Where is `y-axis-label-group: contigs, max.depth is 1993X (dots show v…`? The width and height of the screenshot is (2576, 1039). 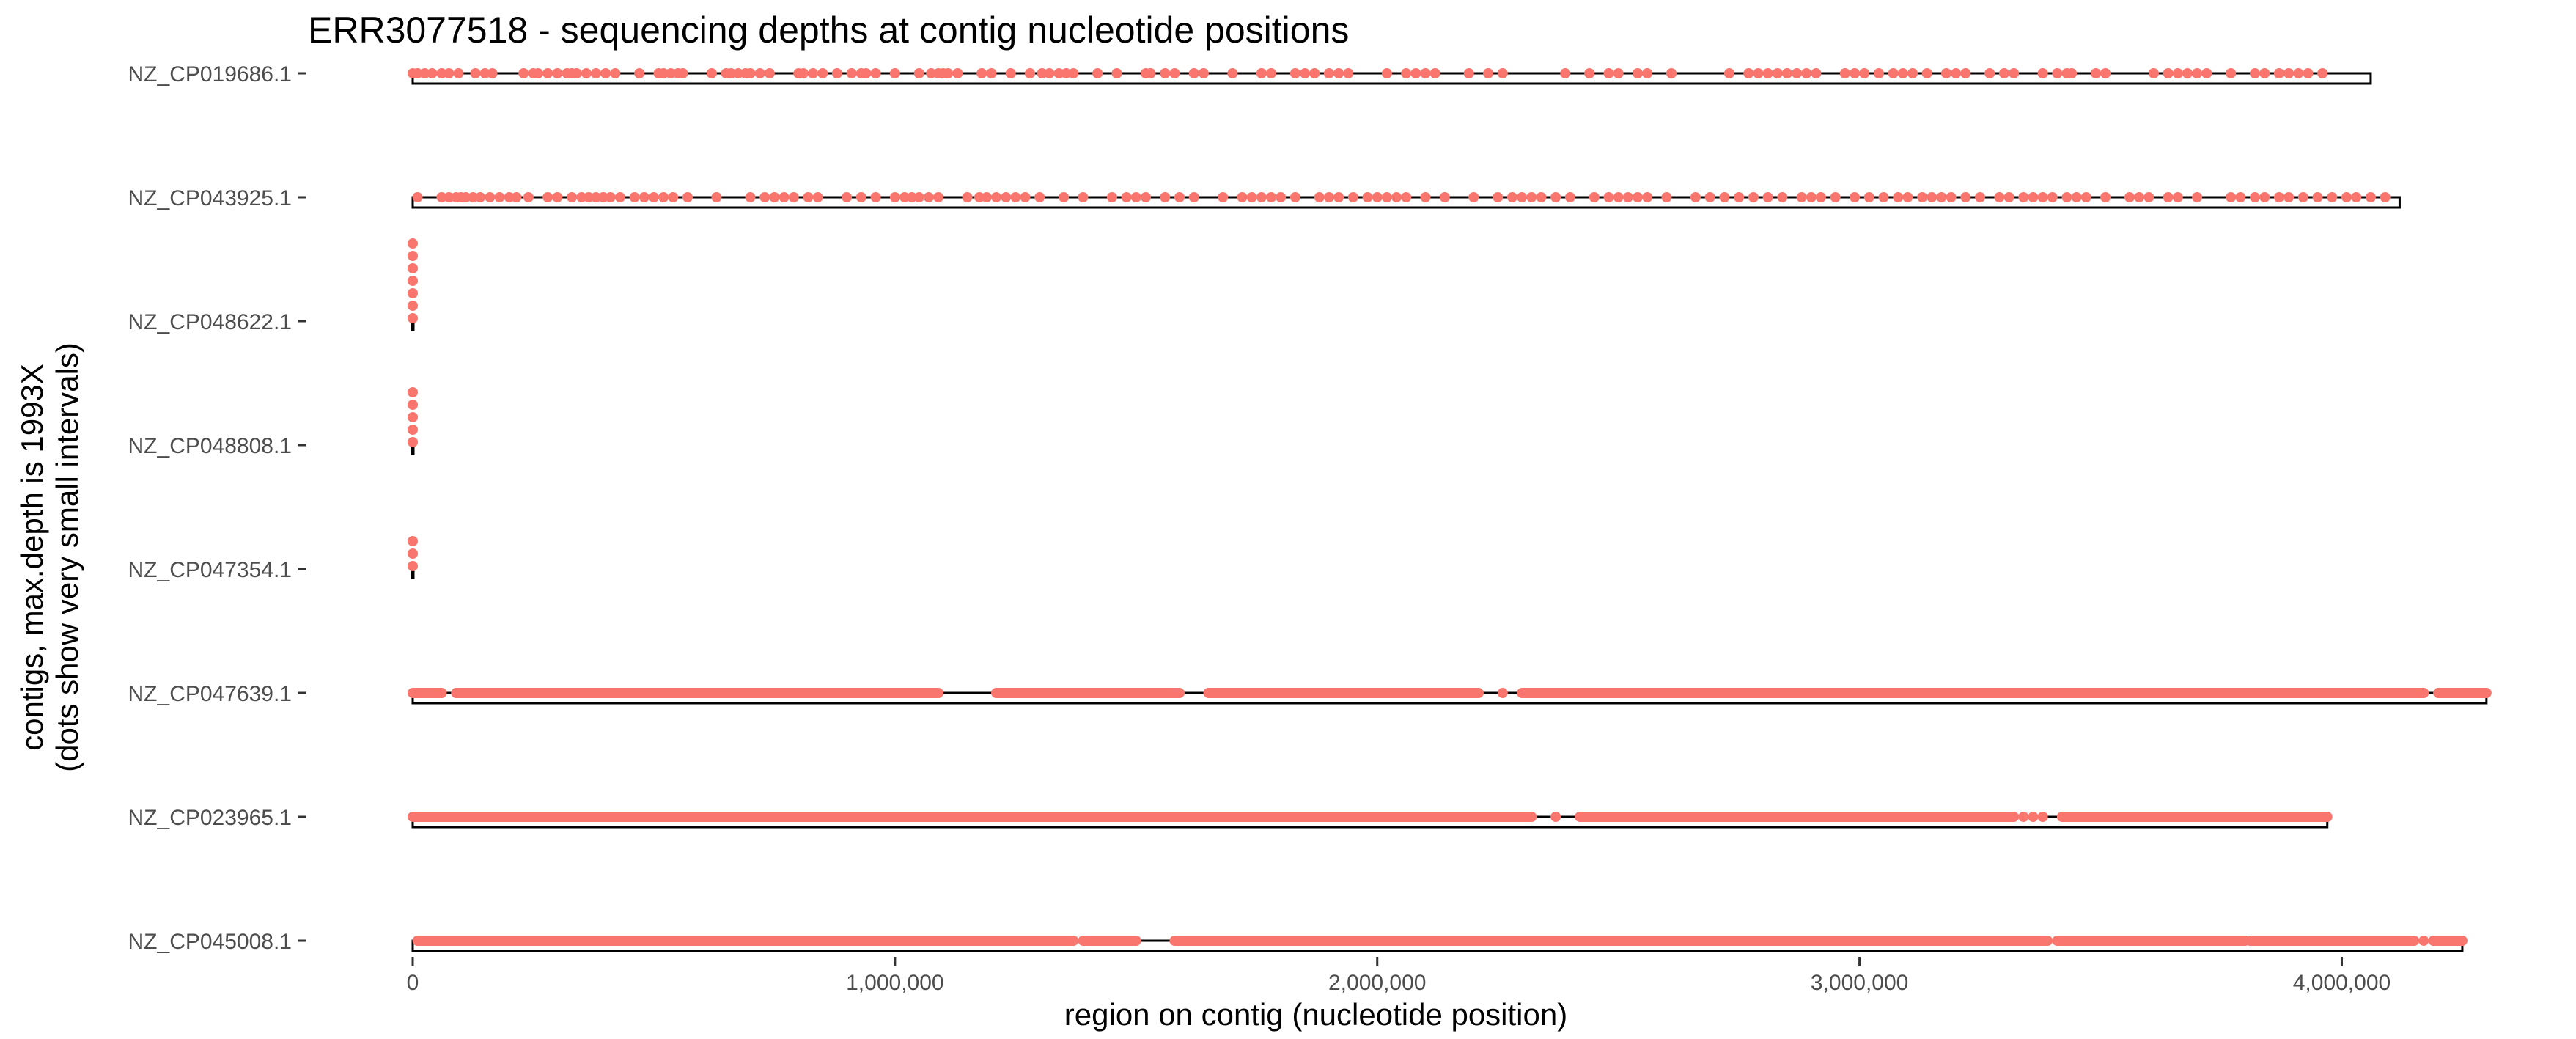
y-axis-label-group: contigs, max.depth is 1993X (dots show v… is located at coordinates (49, 557).